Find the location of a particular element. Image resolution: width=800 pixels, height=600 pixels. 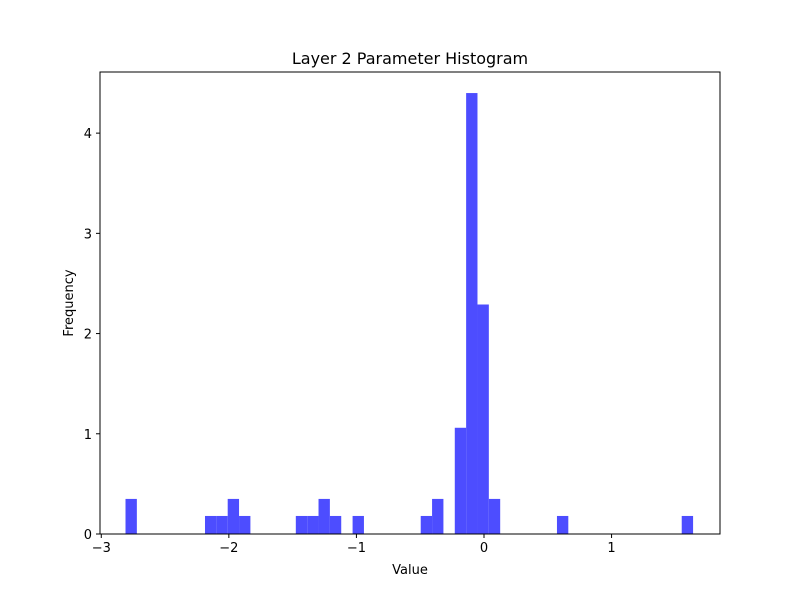

y-axis-ticks: 0 1 2 3 4 is located at coordinates (92, 335).